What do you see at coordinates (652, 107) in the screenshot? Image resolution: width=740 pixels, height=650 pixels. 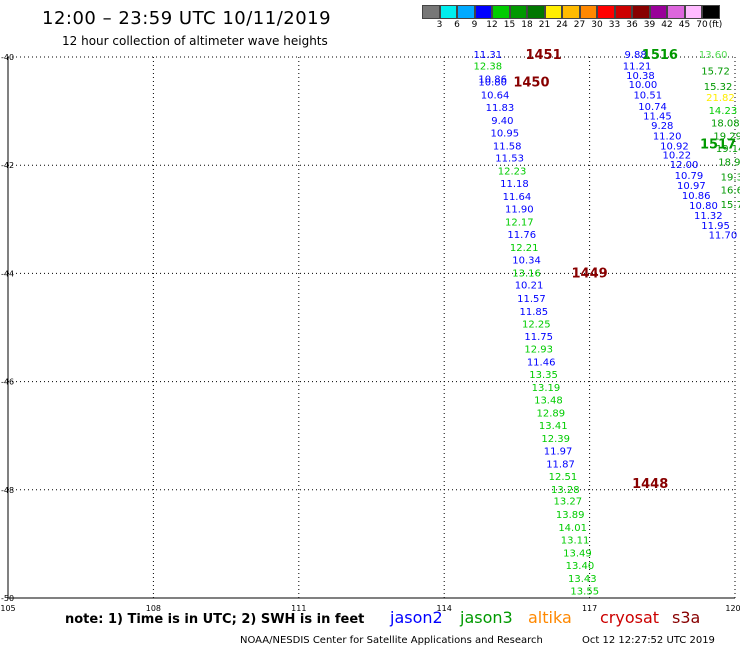 I see `wave-height-reading: 10.74` at bounding box center [652, 107].